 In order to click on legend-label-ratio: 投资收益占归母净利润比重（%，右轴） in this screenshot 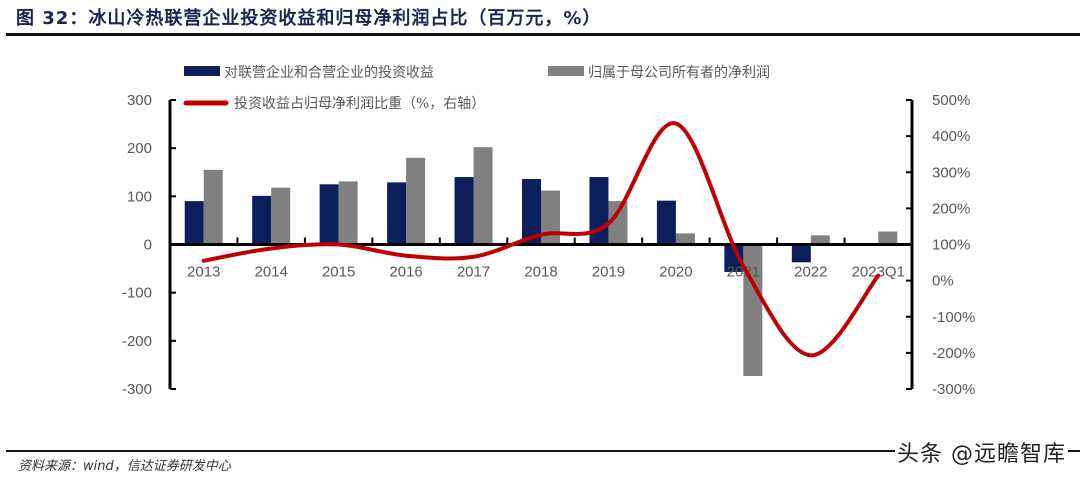, I will do `click(359, 103)`.